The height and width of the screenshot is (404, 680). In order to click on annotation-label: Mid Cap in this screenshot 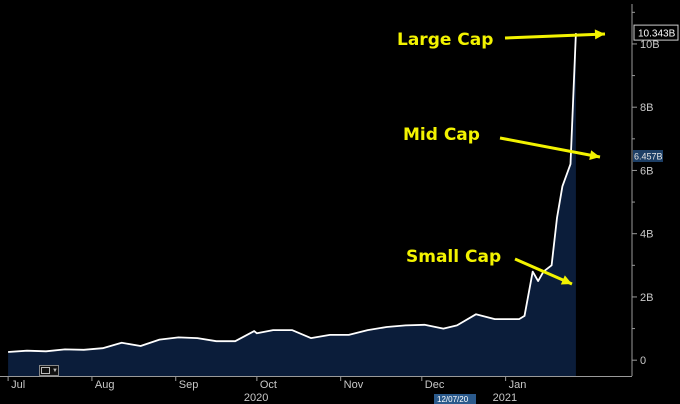, I will do `click(441, 135)`.